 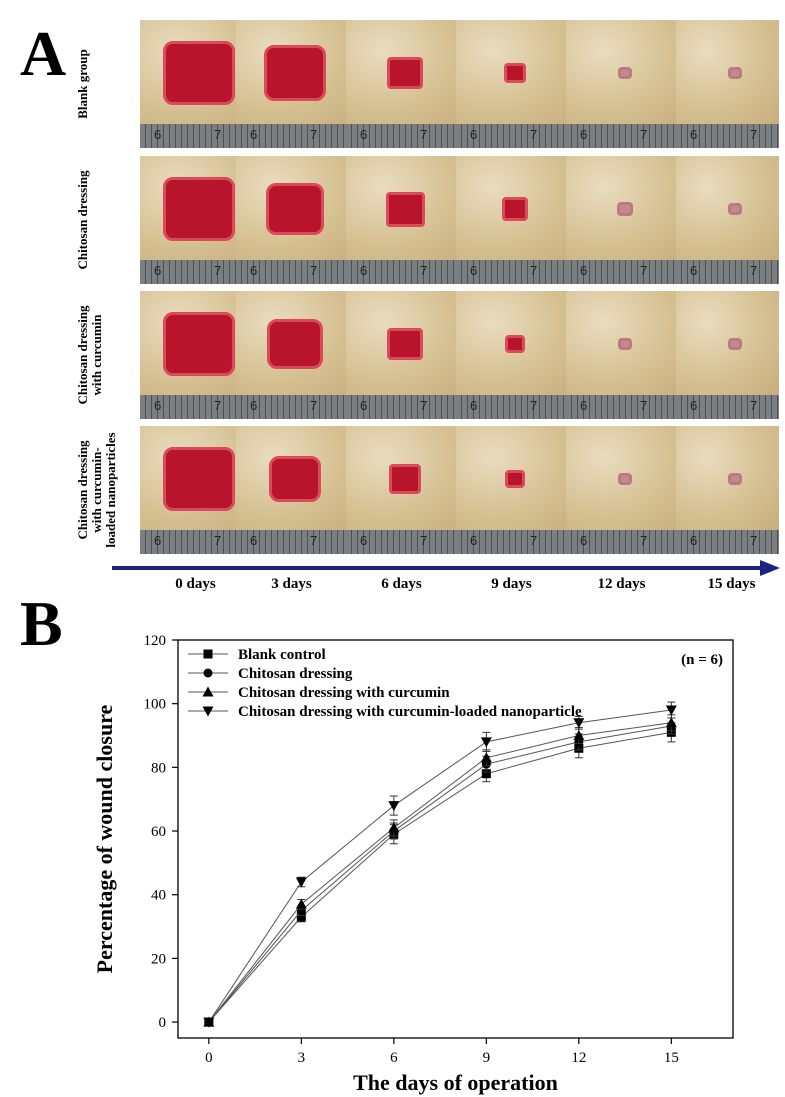 I want to click on timeline-arrow, so click(x=446, y=568).